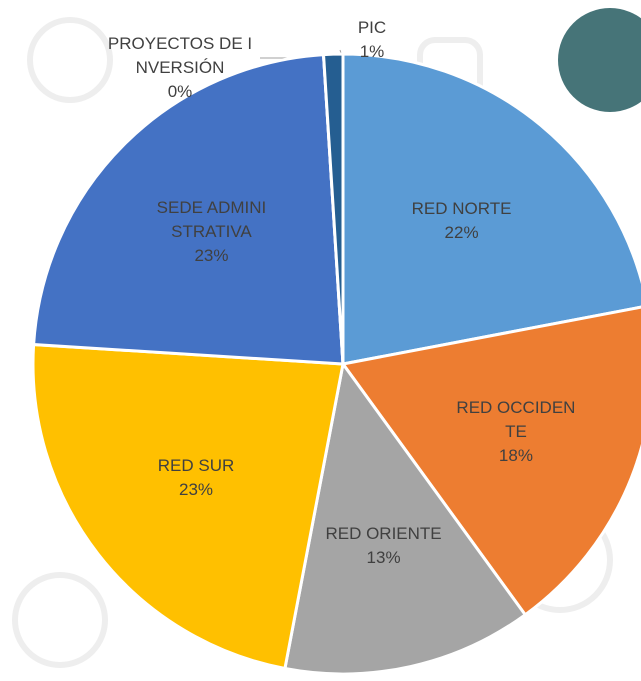 Image resolution: width=641 pixels, height=681 pixels. I want to click on slice-label: SEDE ADMINISTRATIVA 23%, so click(211, 232).